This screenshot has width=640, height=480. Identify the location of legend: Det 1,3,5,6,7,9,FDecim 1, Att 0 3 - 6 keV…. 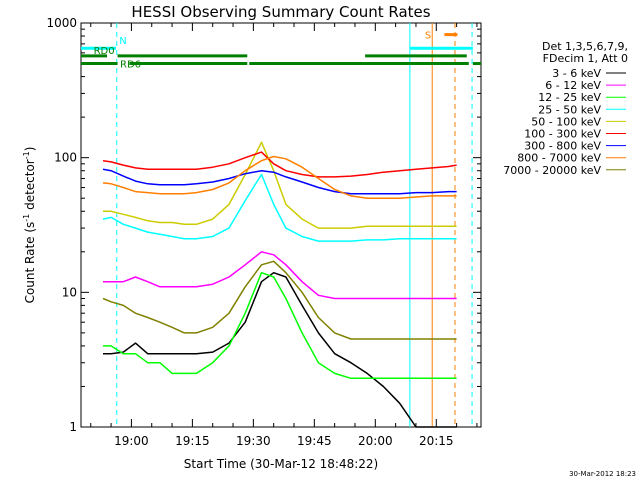
(565, 108).